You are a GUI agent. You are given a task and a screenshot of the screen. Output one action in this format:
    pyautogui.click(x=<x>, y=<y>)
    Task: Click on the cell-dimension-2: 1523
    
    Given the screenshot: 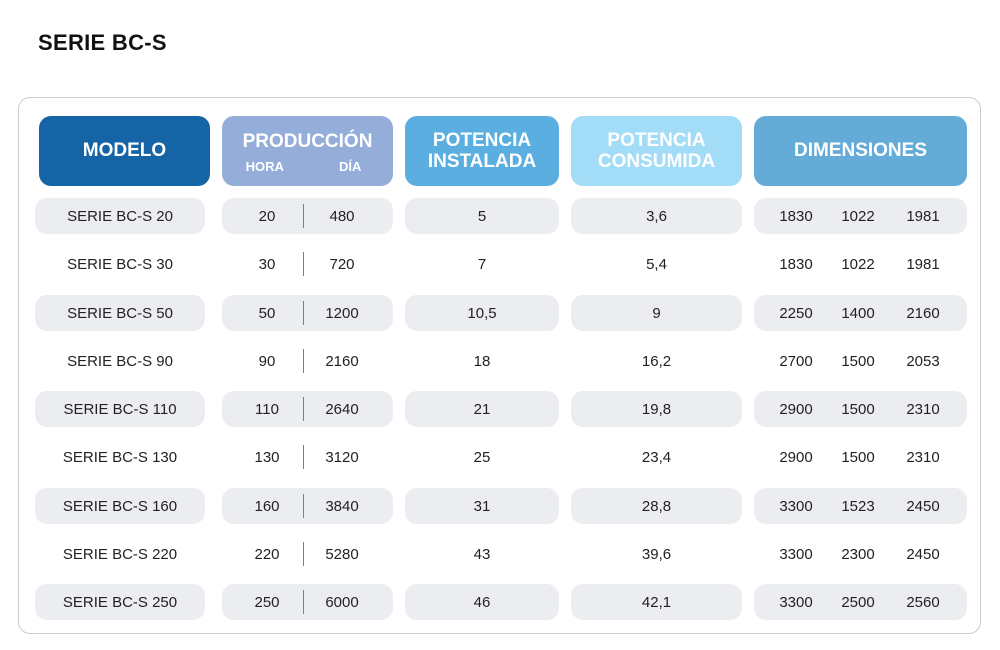 What is the action you would take?
    pyautogui.click(x=858, y=506)
    